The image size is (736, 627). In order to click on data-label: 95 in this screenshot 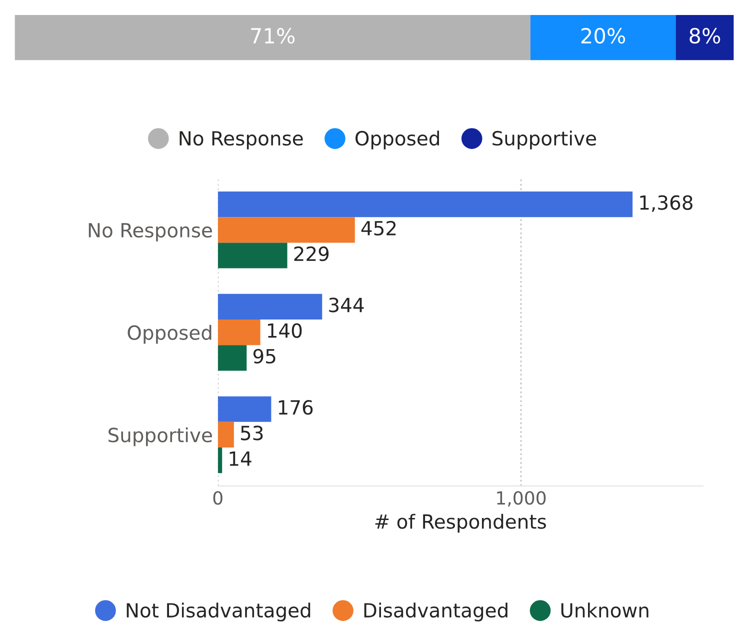, I will do `click(264, 356)`.